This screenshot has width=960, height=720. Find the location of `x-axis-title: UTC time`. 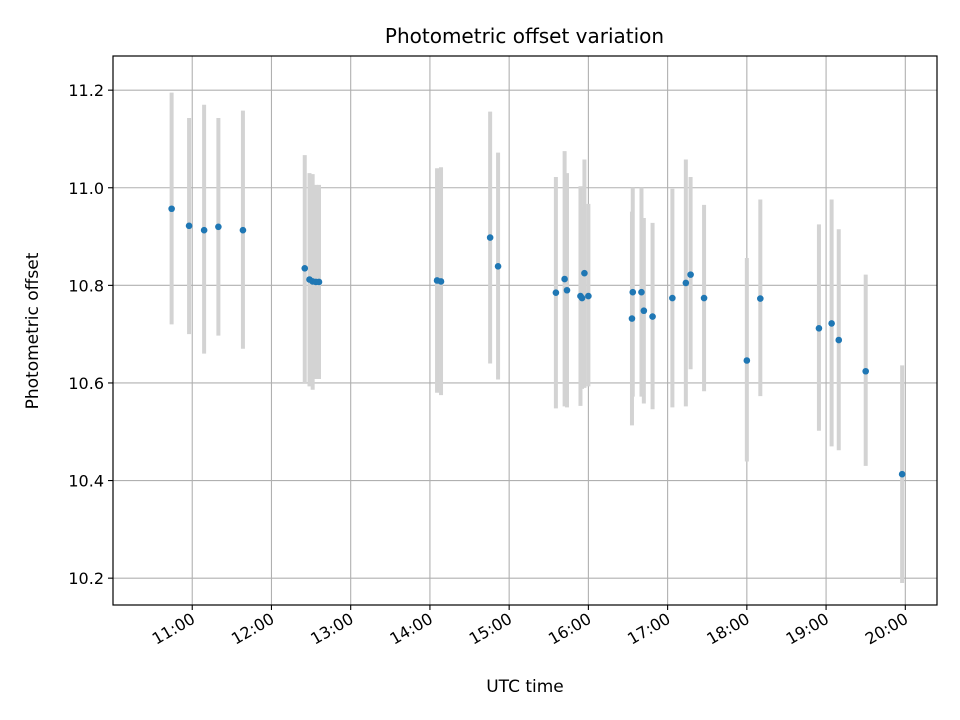

x-axis-title: UTC time is located at coordinates (525, 687).